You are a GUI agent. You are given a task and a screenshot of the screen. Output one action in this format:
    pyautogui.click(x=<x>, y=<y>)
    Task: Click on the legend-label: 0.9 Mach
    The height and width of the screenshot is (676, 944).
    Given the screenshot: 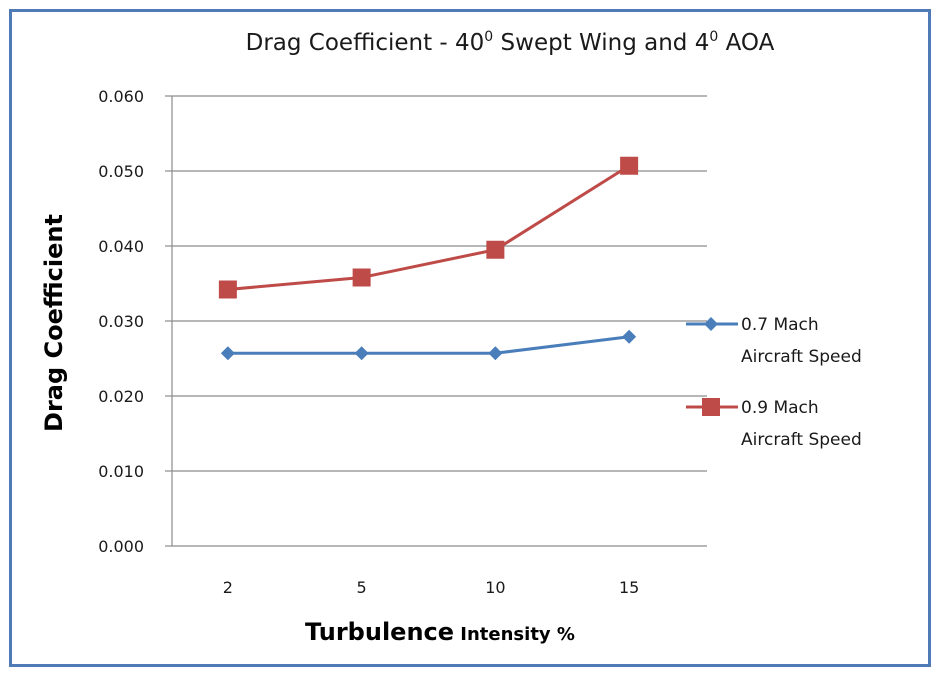 What is the action you would take?
    pyautogui.click(x=780, y=408)
    